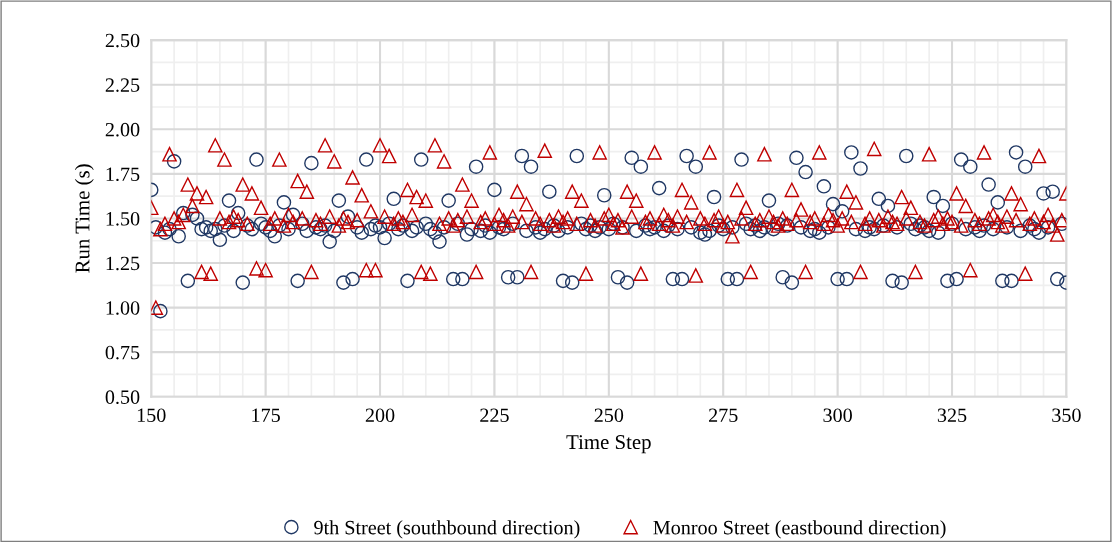  What do you see at coordinates (123, 219) in the screenshot?
I see `y-tick-label: 1.50` at bounding box center [123, 219].